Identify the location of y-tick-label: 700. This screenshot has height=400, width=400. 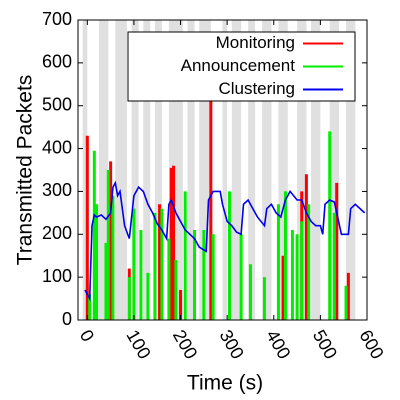
(57, 19).